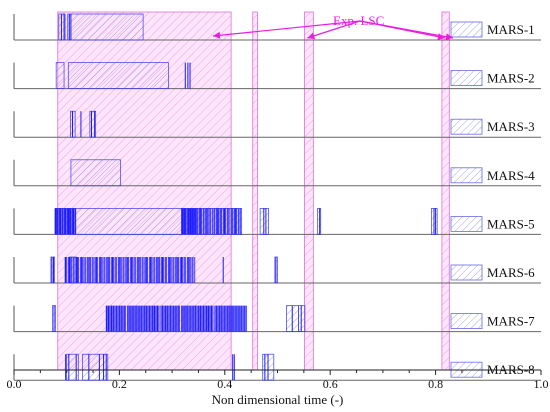 Image resolution: width=550 pixels, height=412 pixels. I want to click on series-row: MARS-5, so click(277, 221).